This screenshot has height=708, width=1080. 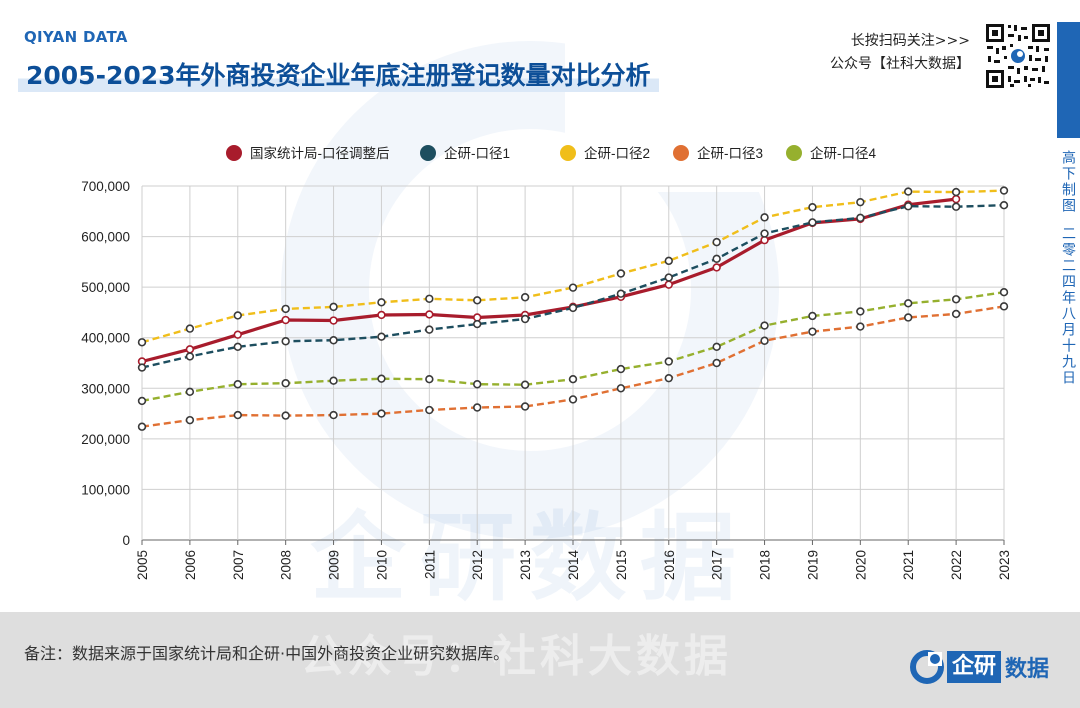 I want to click on y-tick-label: 500,000, so click(x=105, y=287).